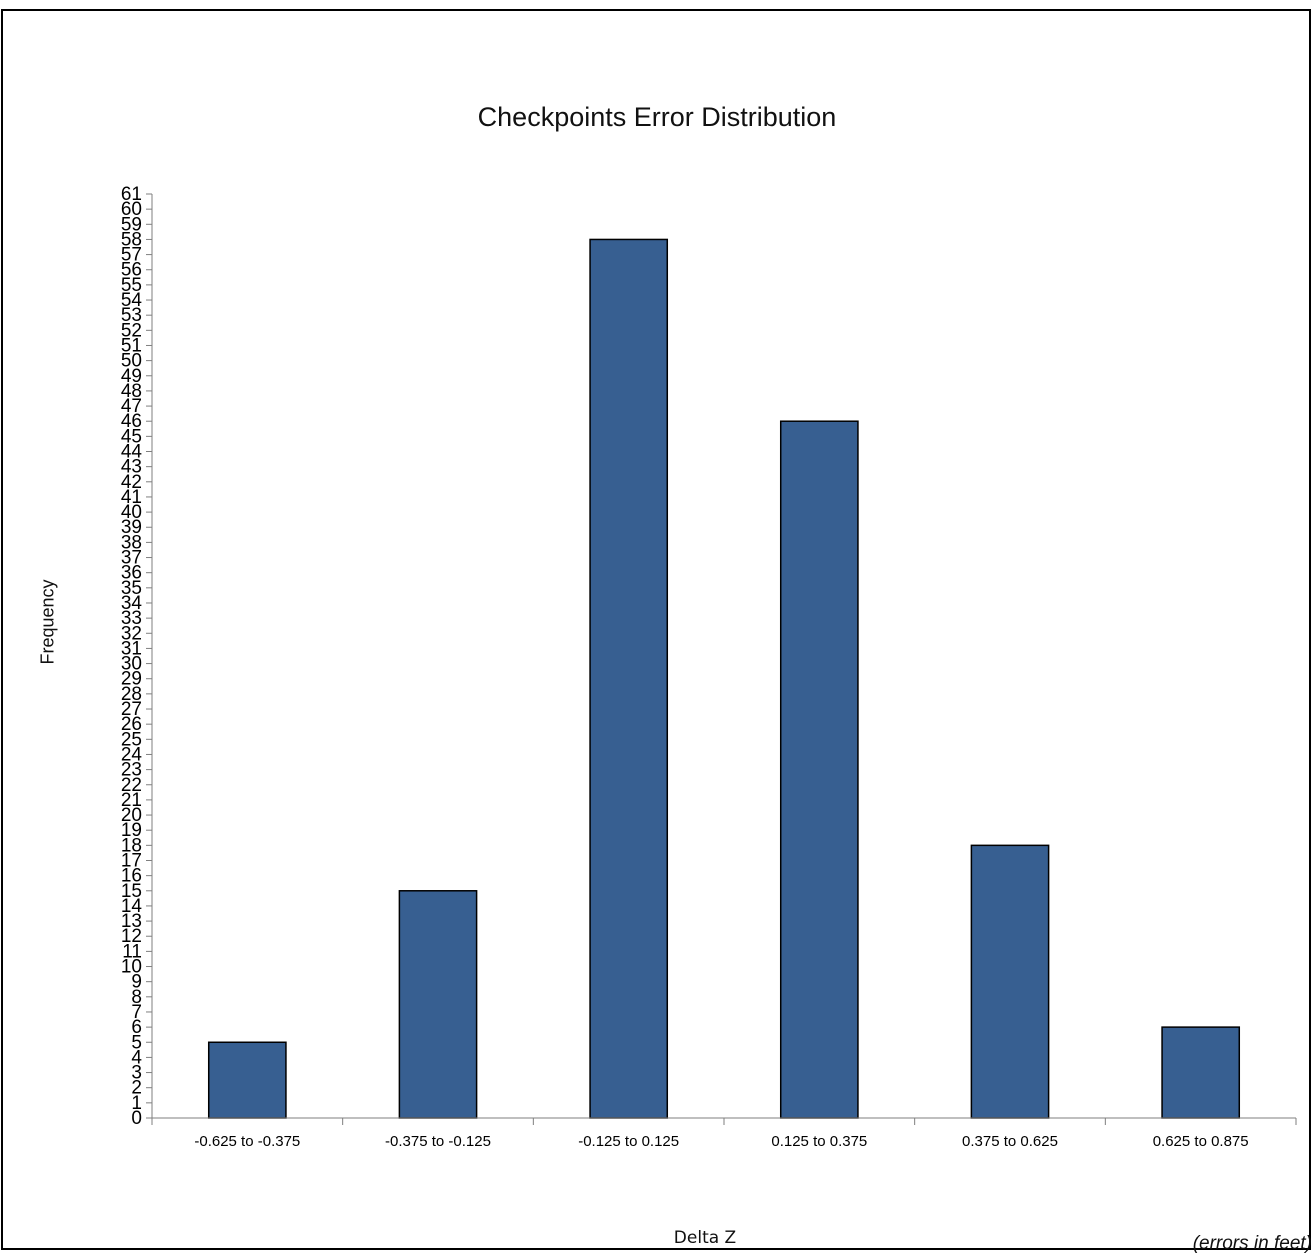 Image resolution: width=1314 pixels, height=1255 pixels. I want to click on y-tick-label: 27, so click(131, 709).